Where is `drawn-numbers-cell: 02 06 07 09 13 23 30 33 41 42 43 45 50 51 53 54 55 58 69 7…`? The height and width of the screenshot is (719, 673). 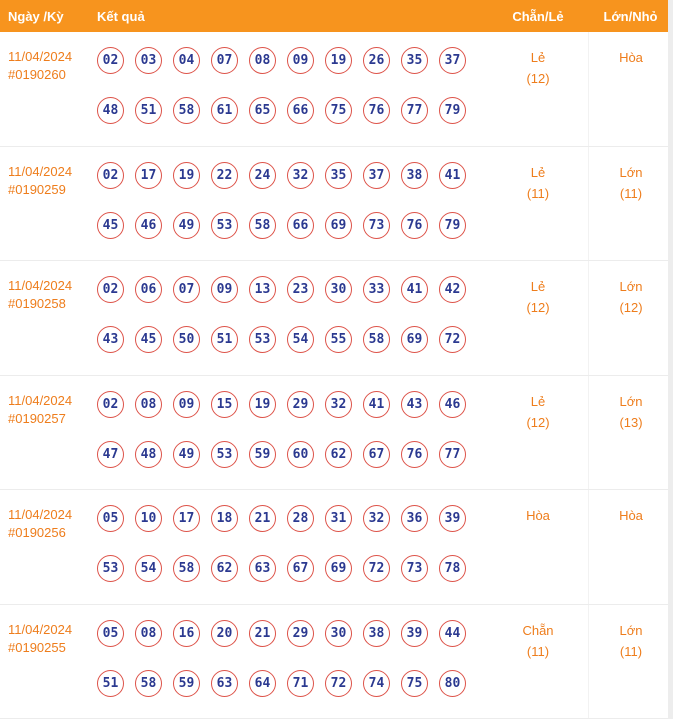 drawn-numbers-cell: 02 06 07 09 13 23 30 33 41 42 43 45 50 51 53 54 55 58 69 7… is located at coordinates (289, 318).